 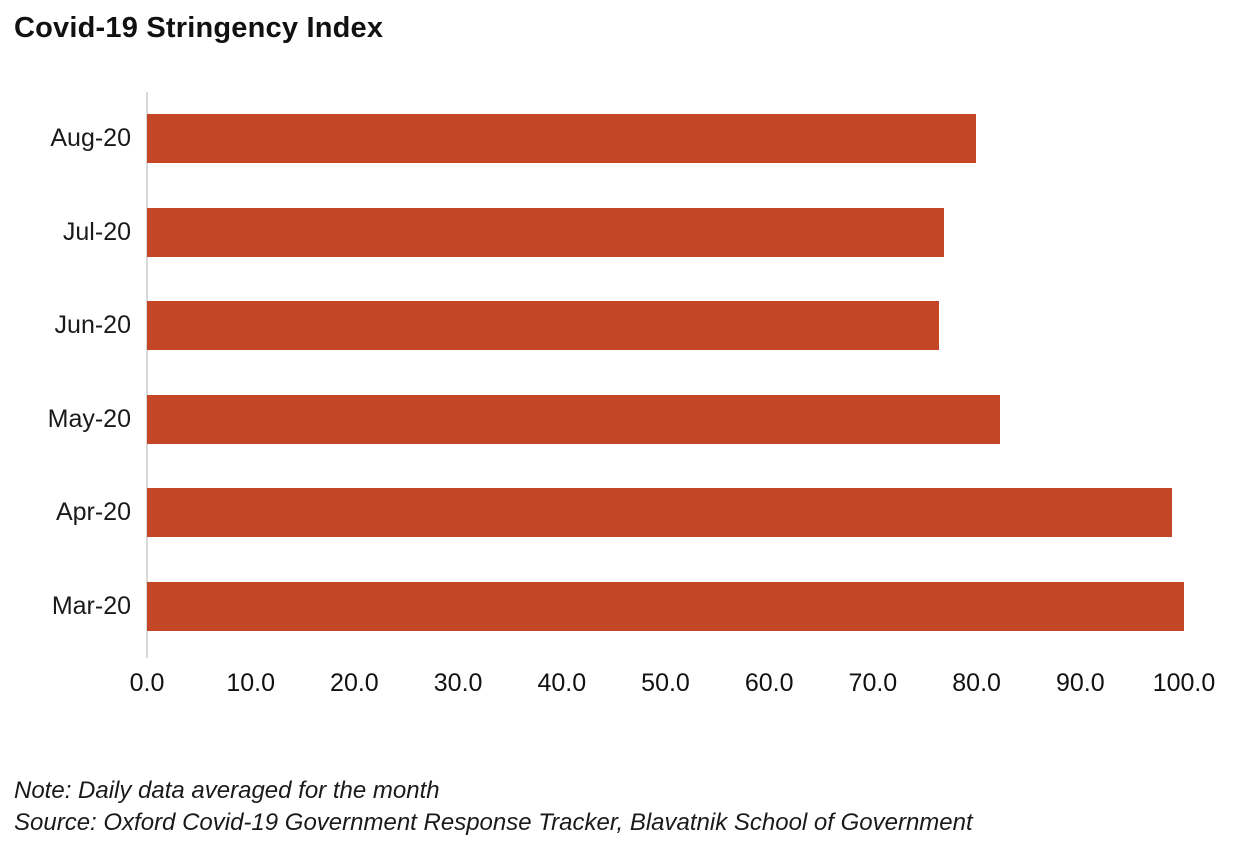 What do you see at coordinates (199, 28) in the screenshot?
I see `chart-title: Covid-19 Stringency Index` at bounding box center [199, 28].